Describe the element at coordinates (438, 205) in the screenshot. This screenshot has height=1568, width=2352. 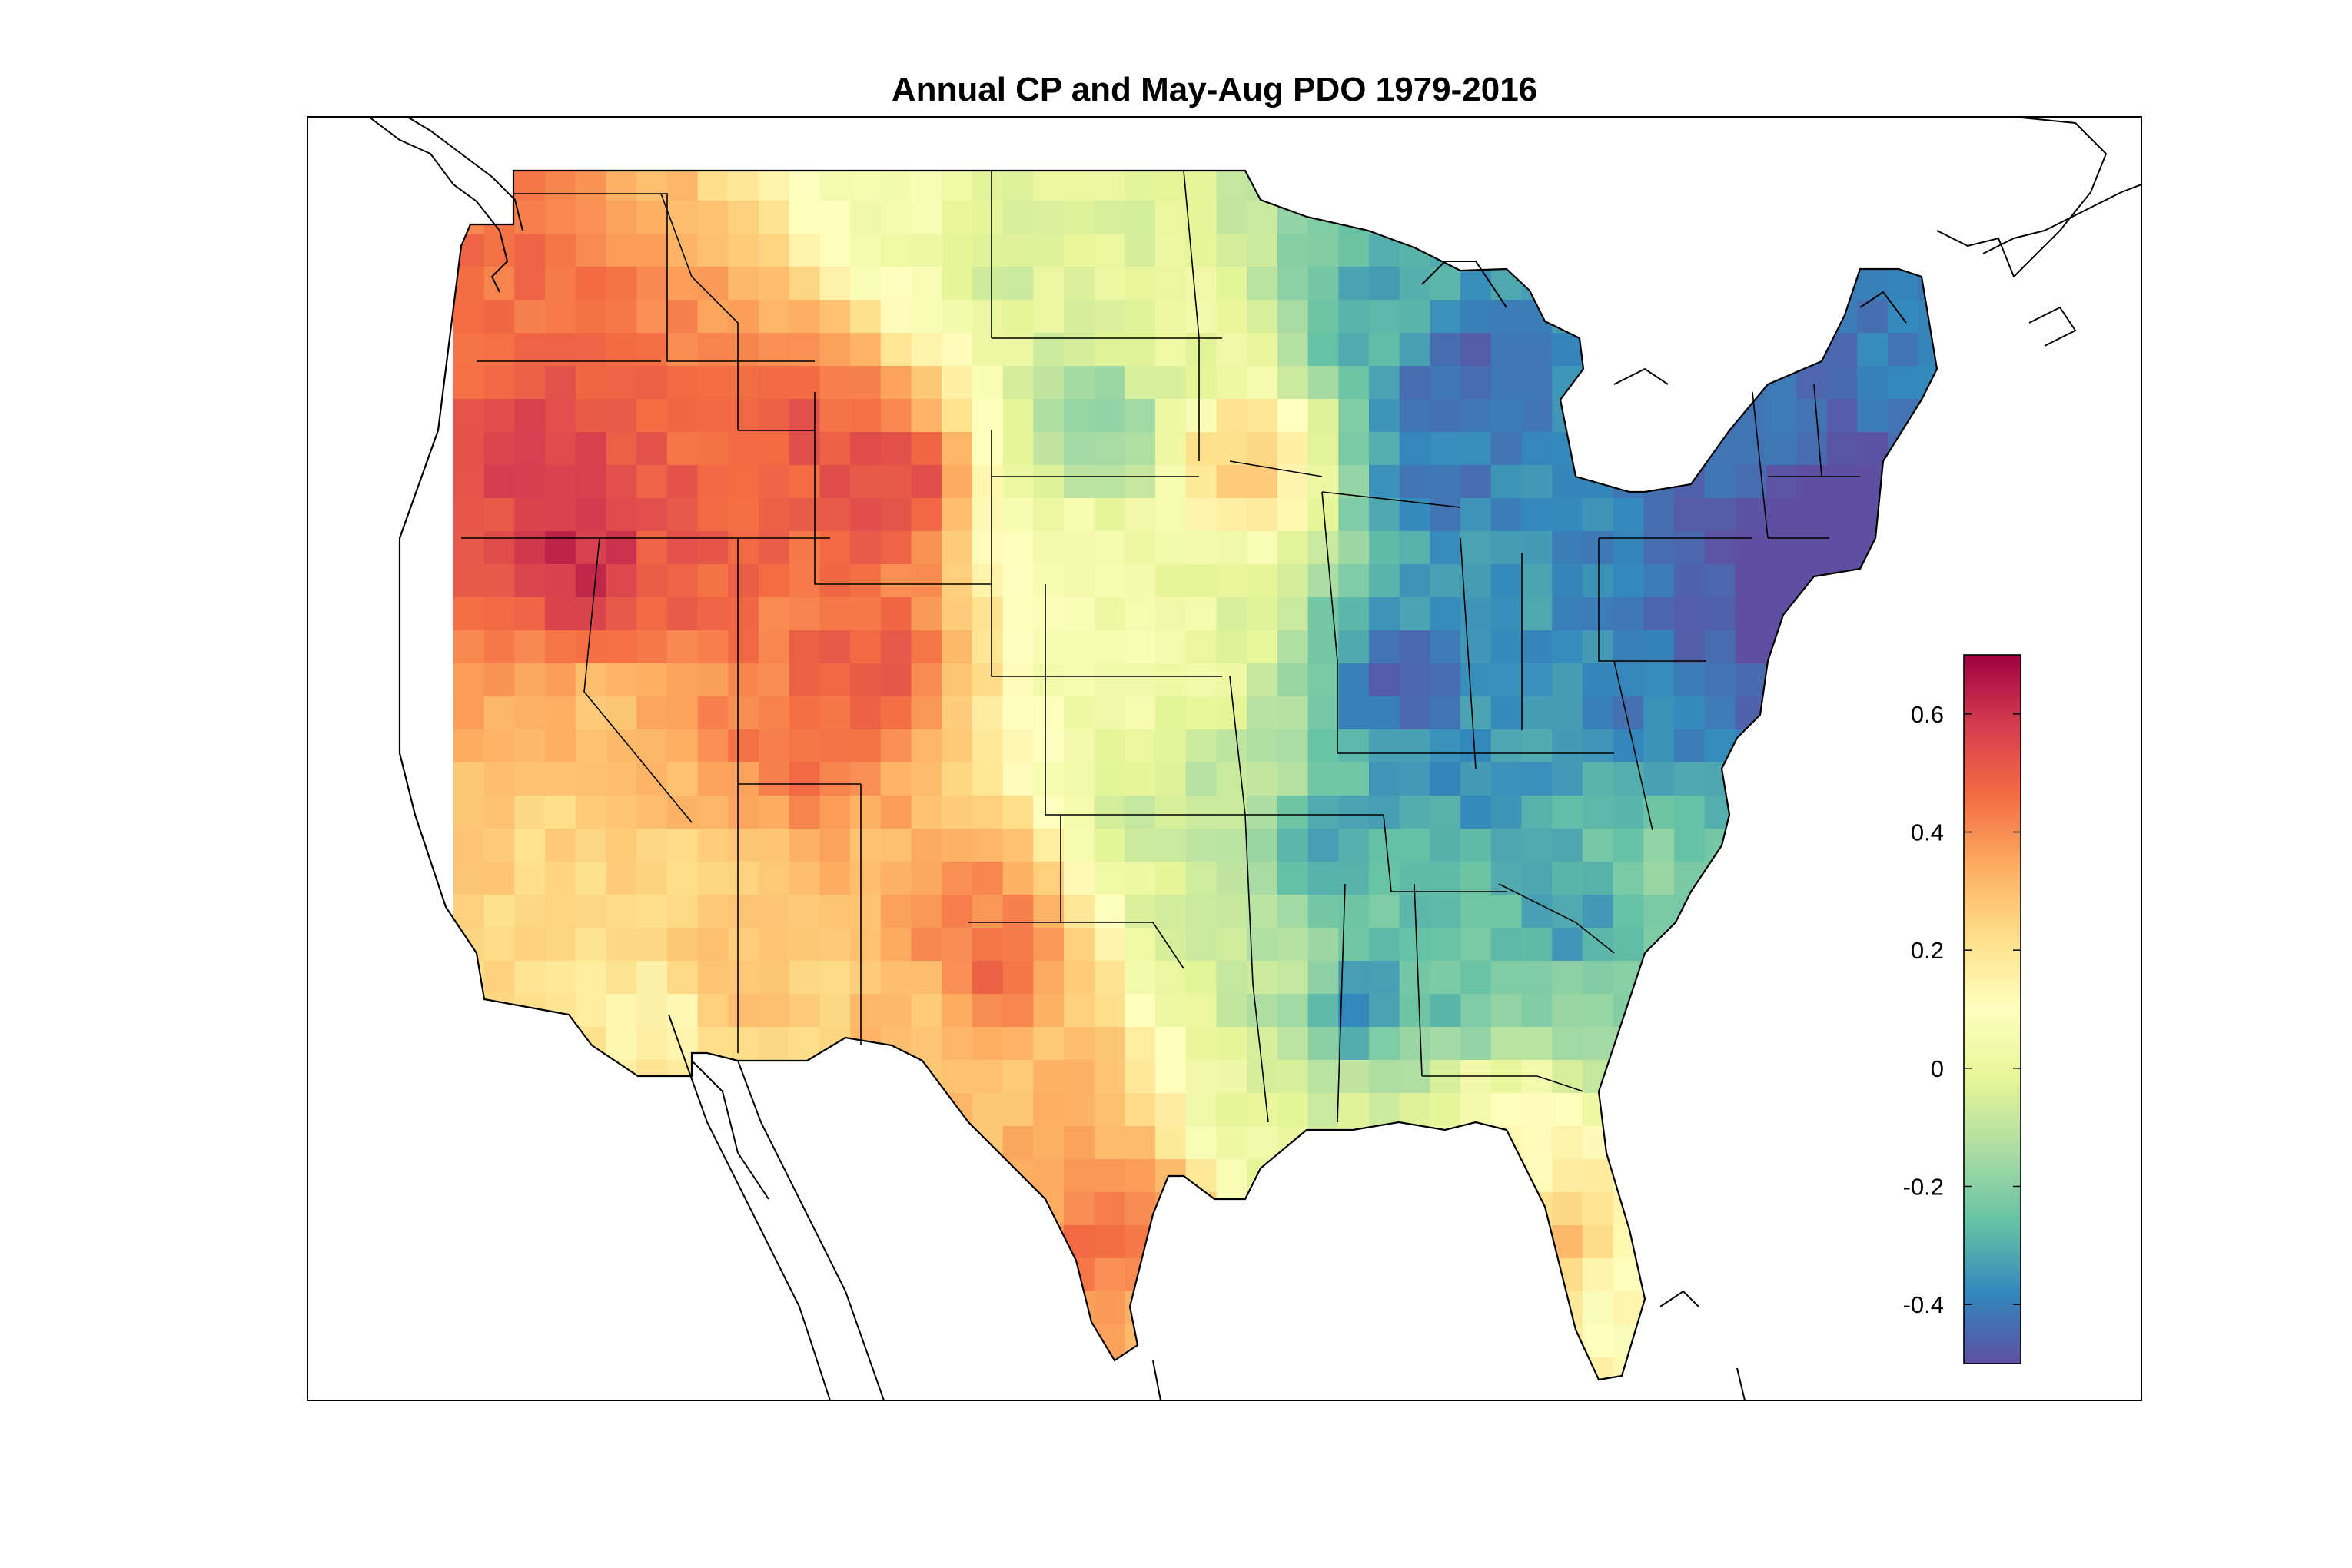
I see `coastline-segment` at that location.